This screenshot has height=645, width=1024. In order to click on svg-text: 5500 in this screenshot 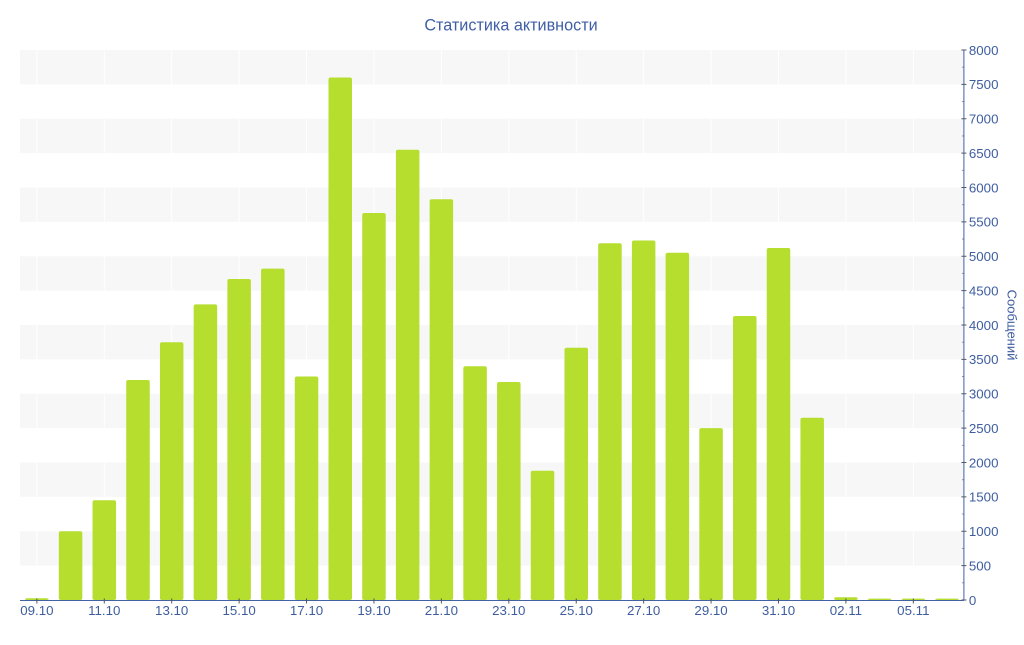, I will do `click(984, 222)`.